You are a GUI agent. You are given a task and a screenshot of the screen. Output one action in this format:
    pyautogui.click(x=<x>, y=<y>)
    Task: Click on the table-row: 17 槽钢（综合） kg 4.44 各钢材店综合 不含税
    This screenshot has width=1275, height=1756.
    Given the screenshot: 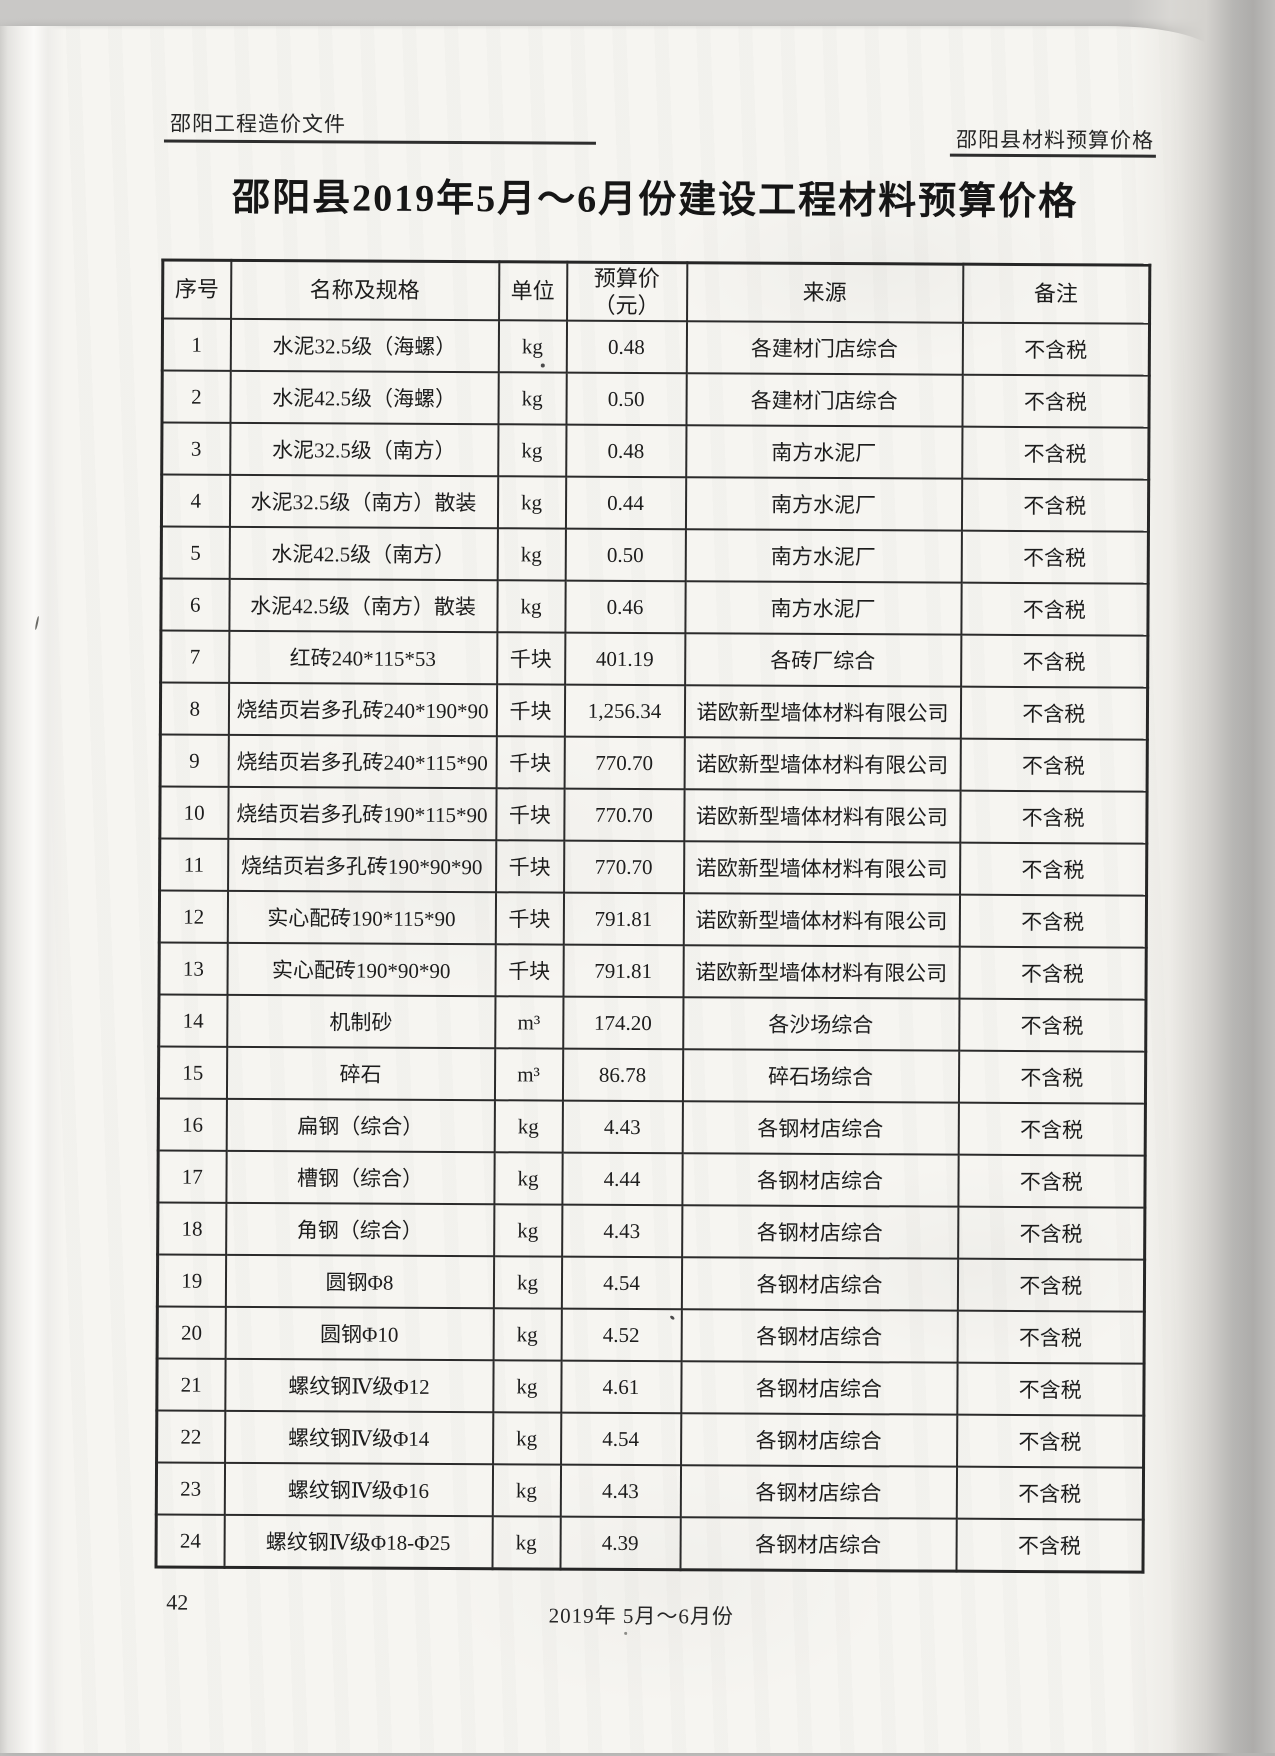 What is the action you would take?
    pyautogui.click(x=651, y=1179)
    